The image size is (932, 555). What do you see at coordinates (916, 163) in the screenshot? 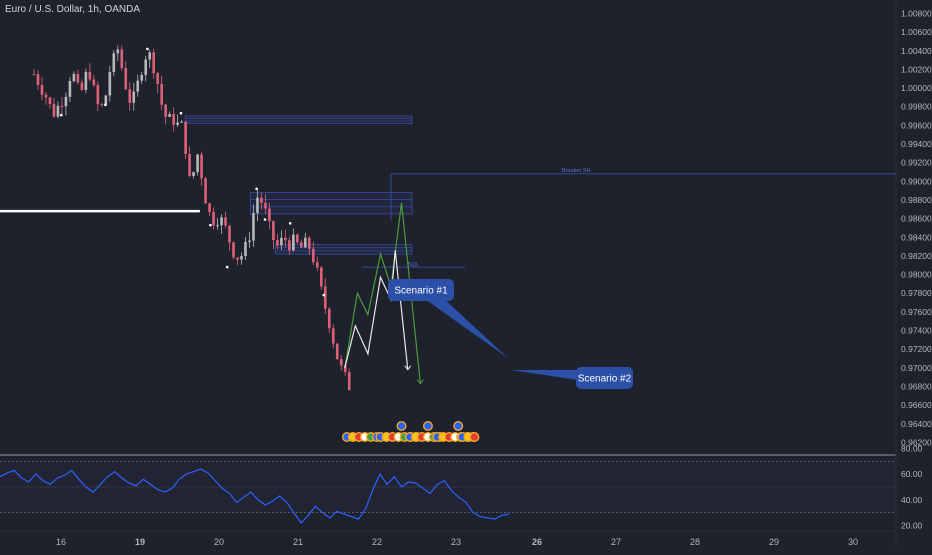
I see `price-tick-label: 0.99200` at bounding box center [916, 163].